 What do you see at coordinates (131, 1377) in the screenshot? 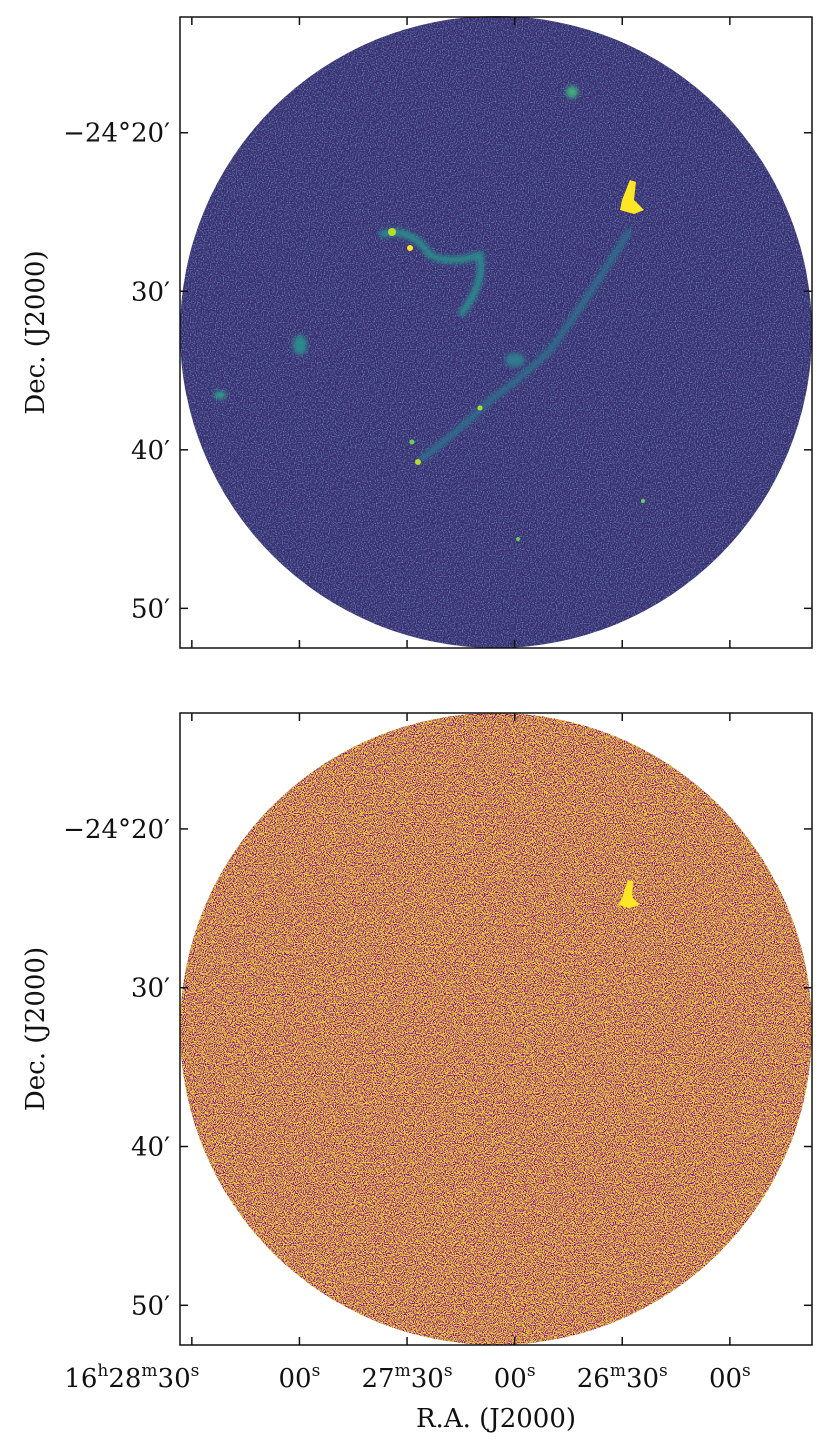
I see `x-tick-label: 16h28m30s` at bounding box center [131, 1377].